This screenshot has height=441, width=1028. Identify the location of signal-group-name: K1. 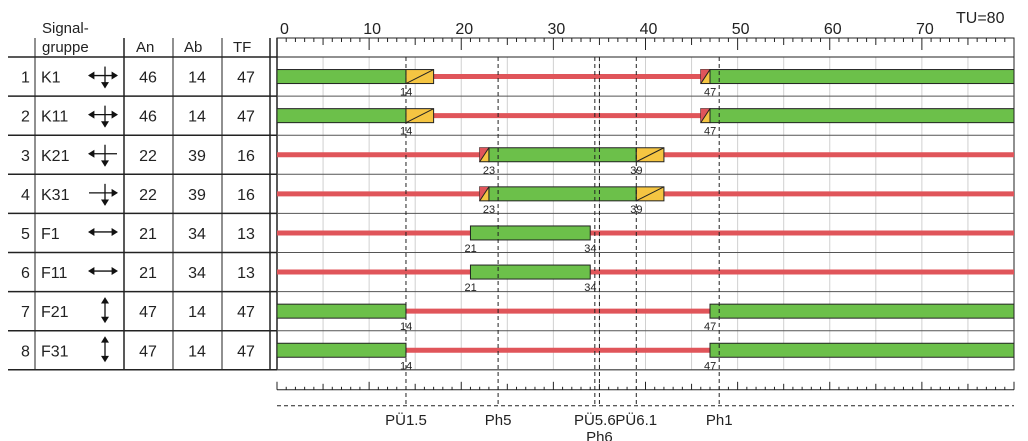
(51, 78).